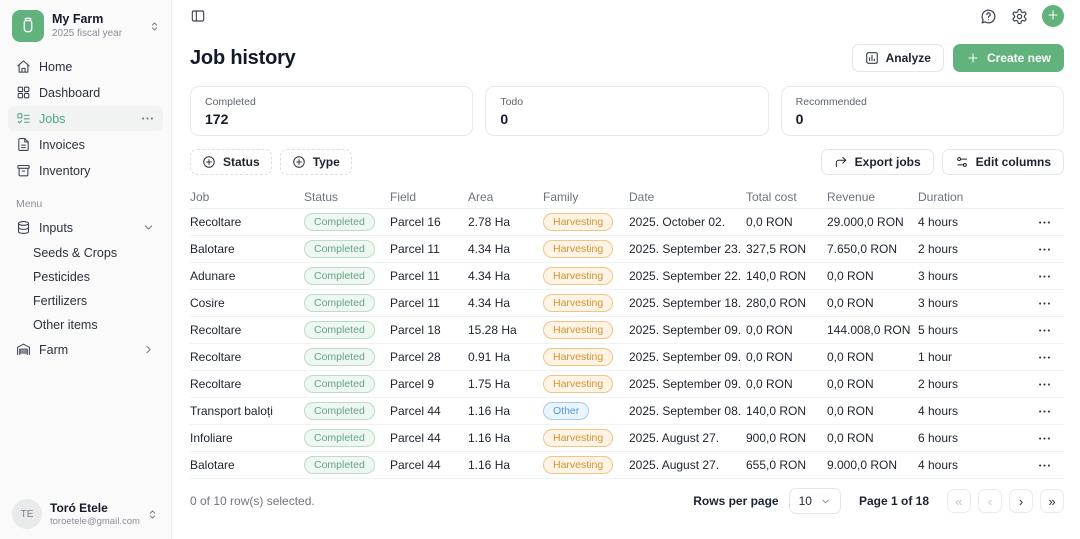 The height and width of the screenshot is (539, 1080). I want to click on sidebar-item-invoices: Invoices, so click(85, 144).